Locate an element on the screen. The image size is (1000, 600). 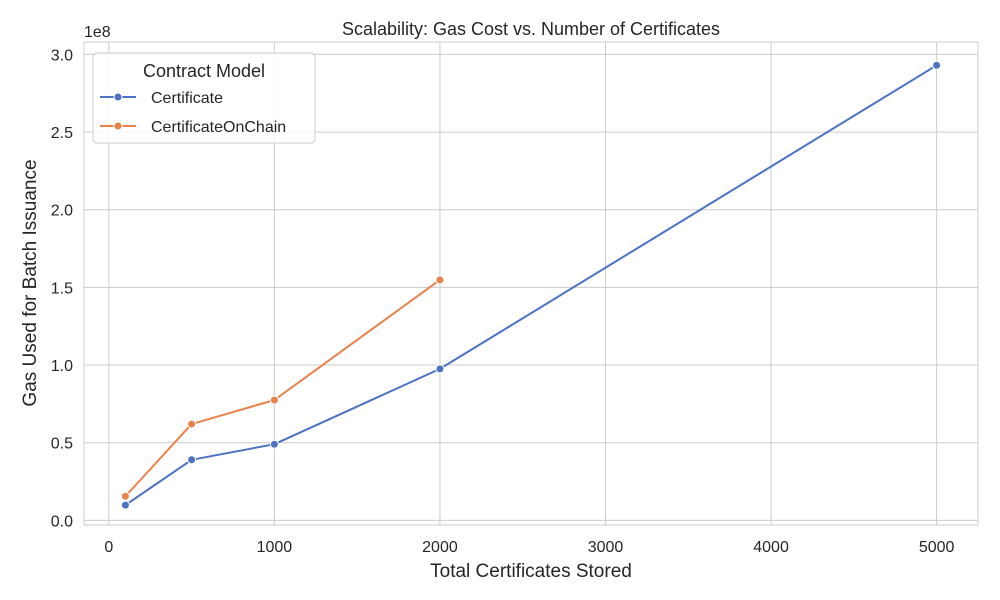
y-tick-label: 0.0 is located at coordinates (62, 521).